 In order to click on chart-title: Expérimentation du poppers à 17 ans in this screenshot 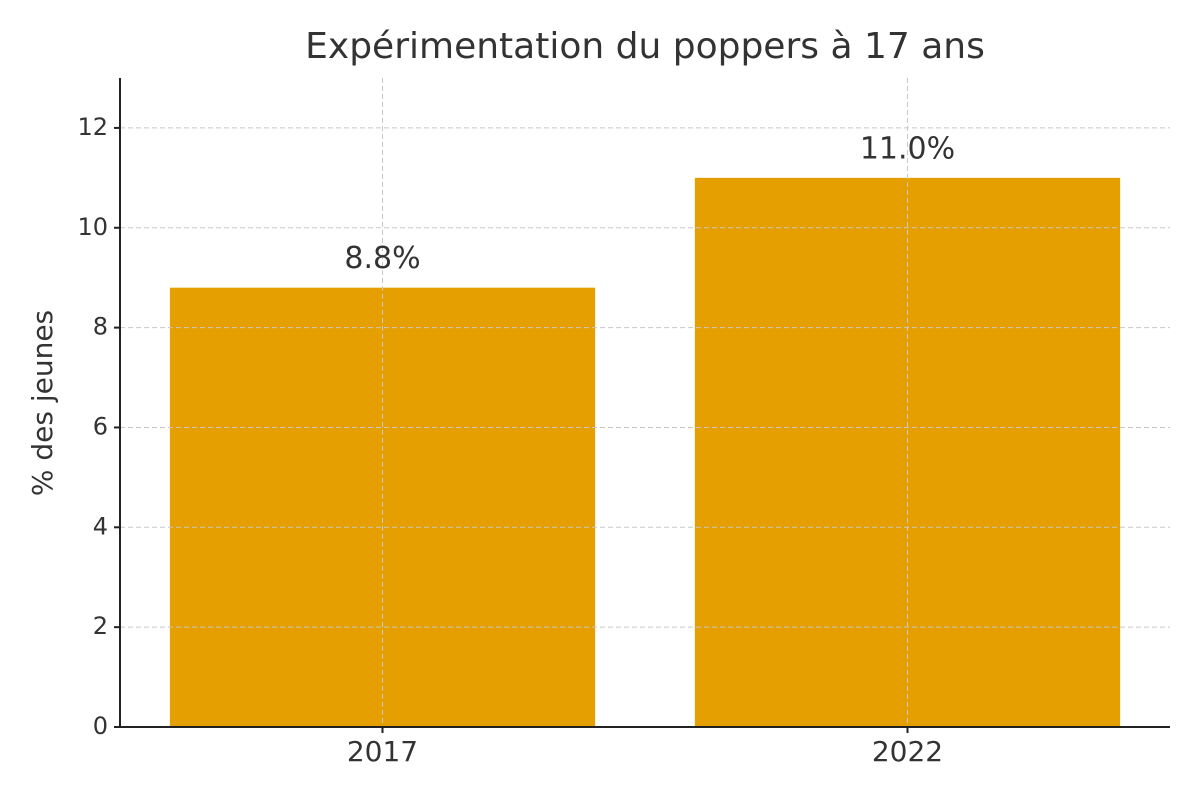, I will do `click(645, 46)`.